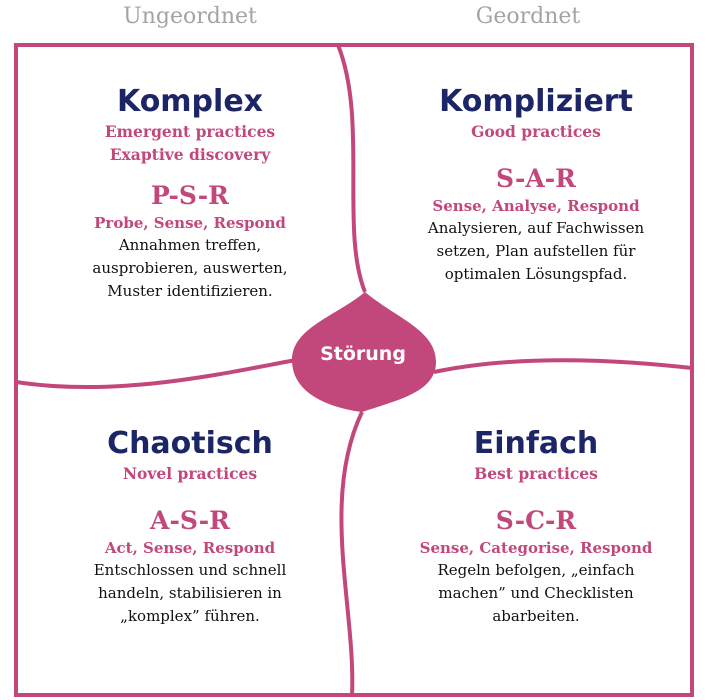 This screenshot has height=700, width=708. Describe the element at coordinates (536, 178) in the screenshot. I see `quadrant-code: S-A-R` at that location.